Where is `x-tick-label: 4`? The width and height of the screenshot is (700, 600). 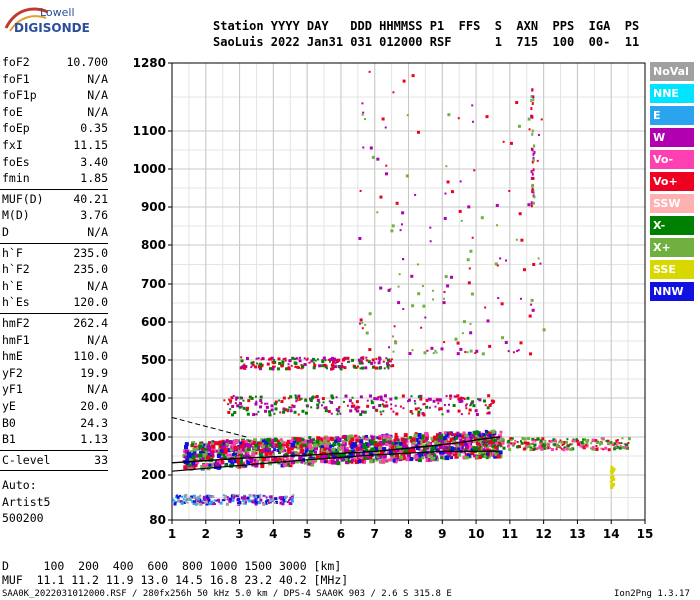
x-tick-label: 4 is located at coordinates (273, 534).